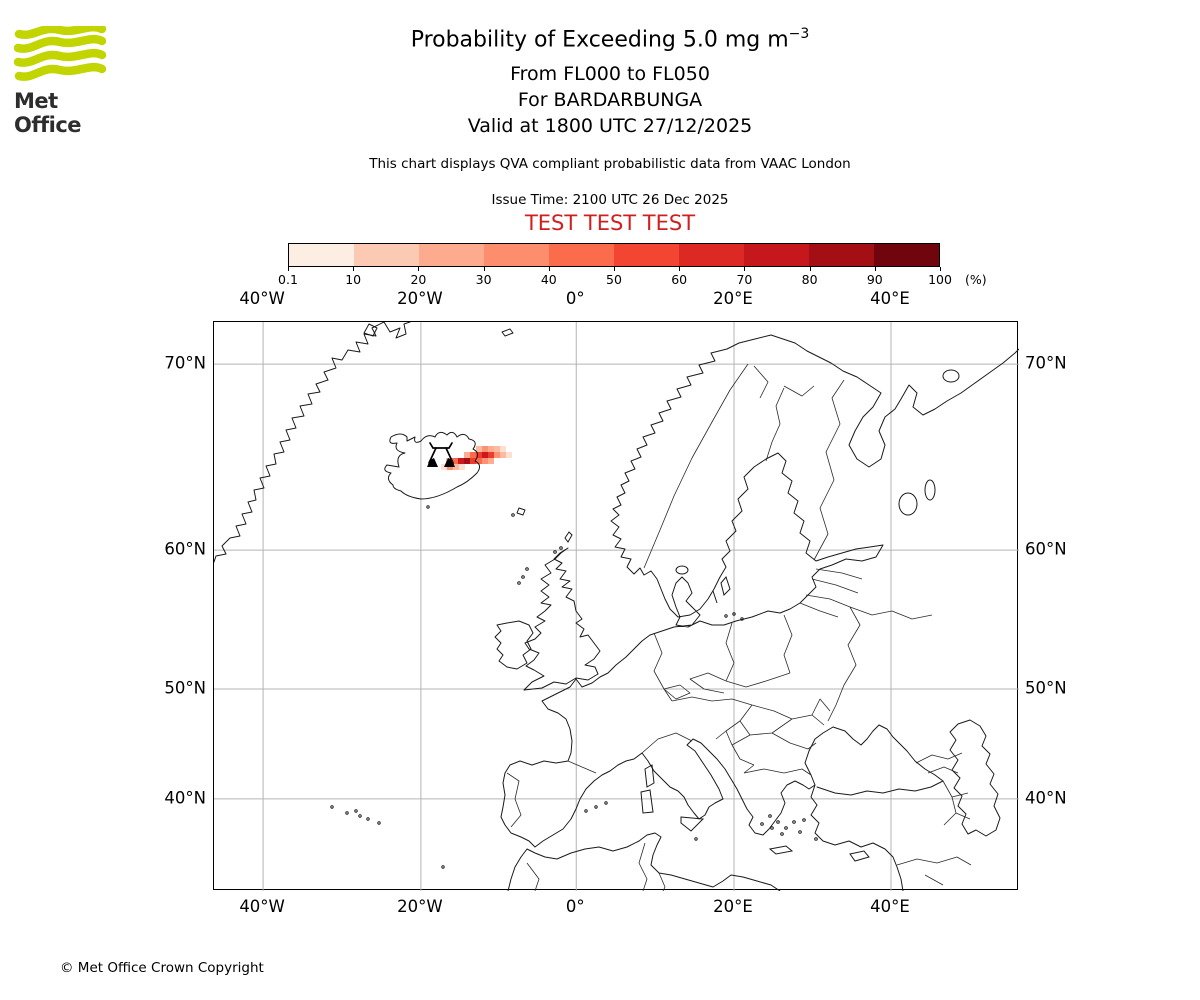 This screenshot has height=1000, width=1200. What do you see at coordinates (63, 79) in the screenshot?
I see `met-office-logo: Met Office` at bounding box center [63, 79].